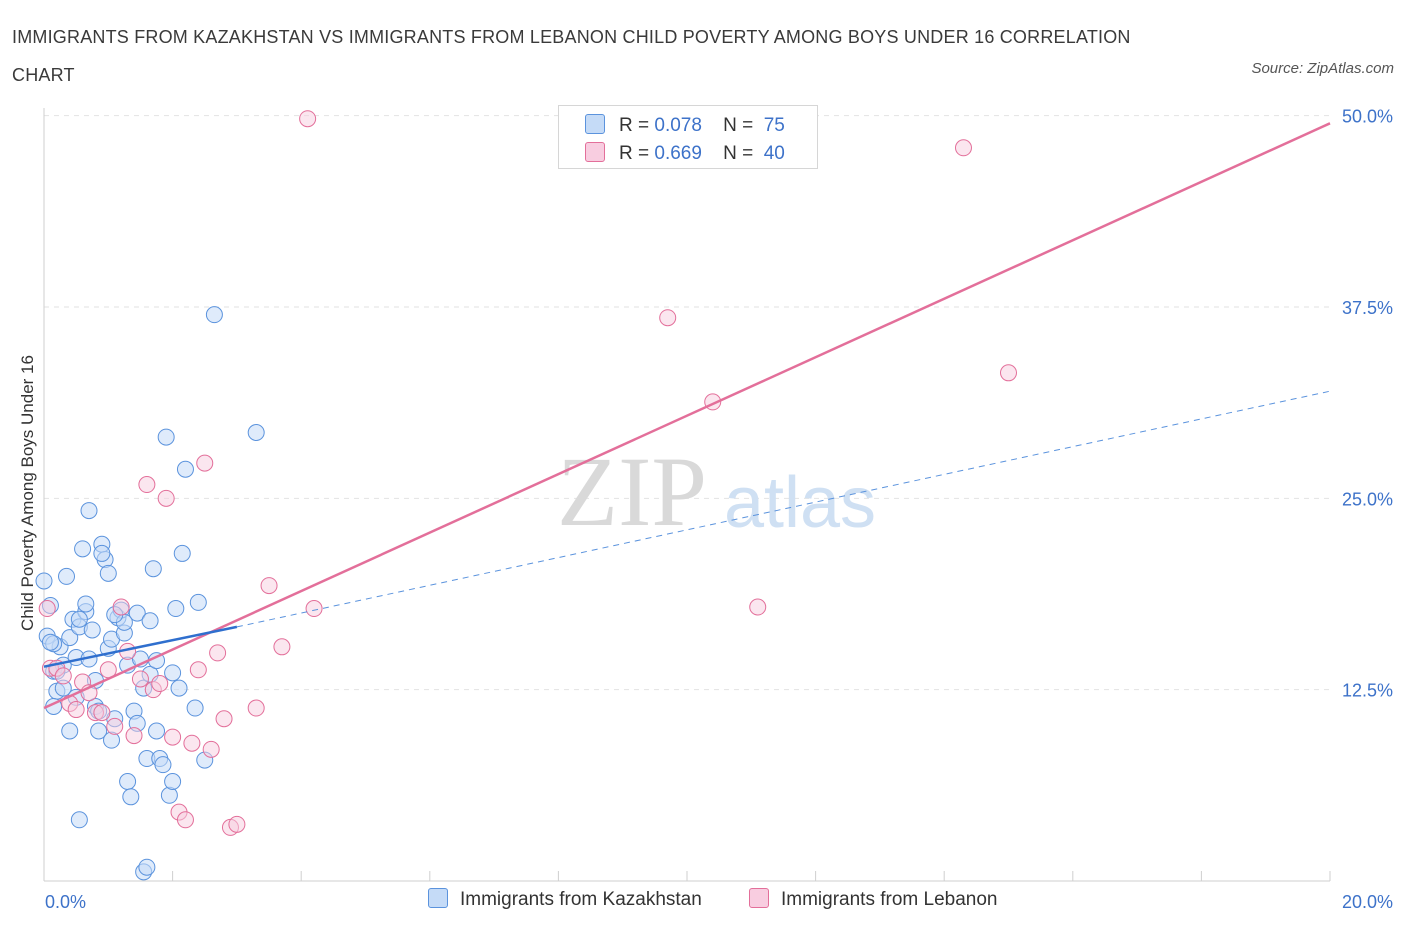  Describe the element at coordinates (150, 593) in the screenshot. I see `kazakhstan-points` at that location.